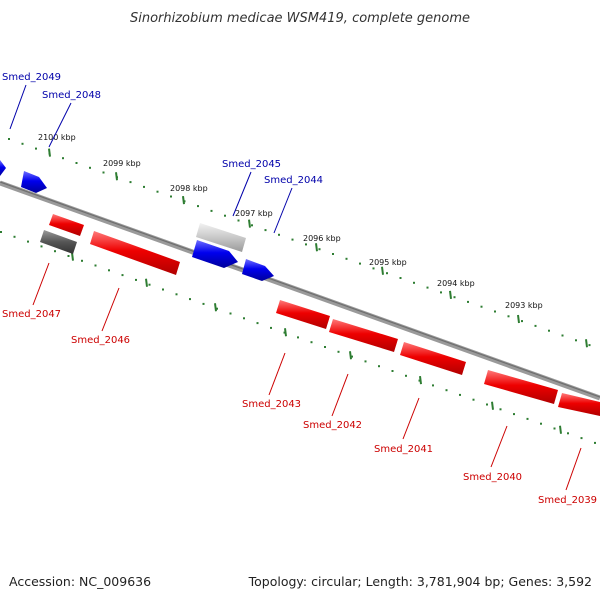 The height and width of the screenshot is (600, 600). Describe the element at coordinates (31, 314) in the screenshot. I see `gene-label-smed-2047: Smed_2047` at that location.